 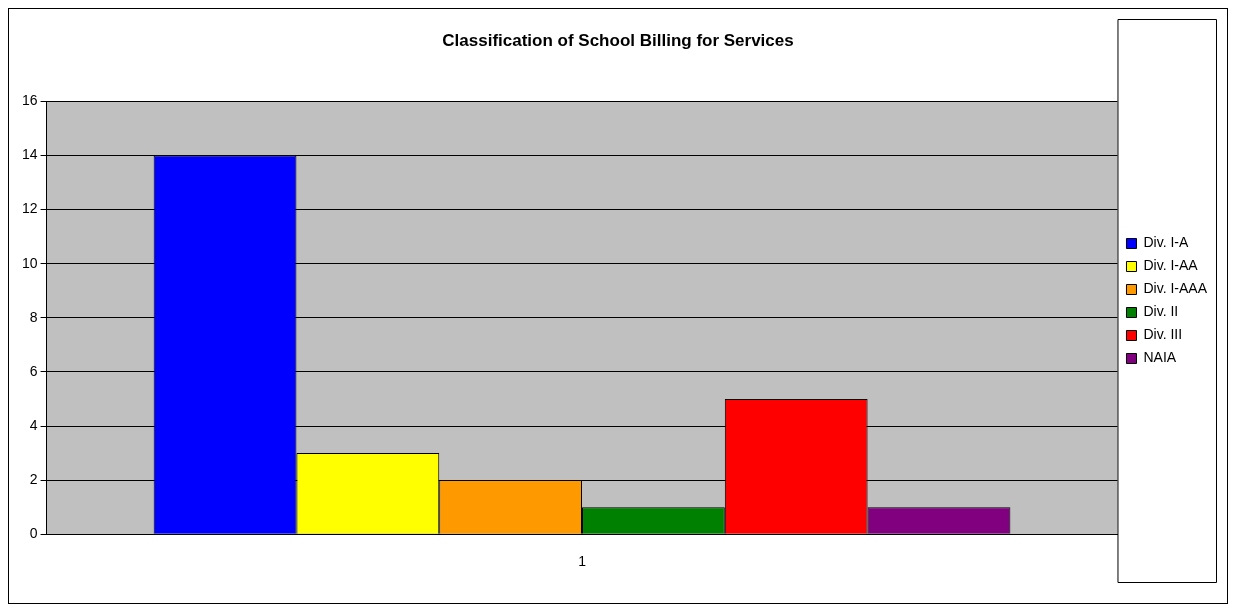 What do you see at coordinates (1161, 311) in the screenshot?
I see `legend-label: Div. II` at bounding box center [1161, 311].